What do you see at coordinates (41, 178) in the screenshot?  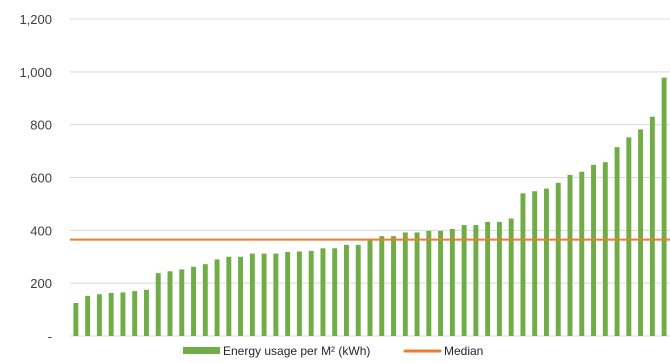 I see `y-tick-label: 600` at bounding box center [41, 178].